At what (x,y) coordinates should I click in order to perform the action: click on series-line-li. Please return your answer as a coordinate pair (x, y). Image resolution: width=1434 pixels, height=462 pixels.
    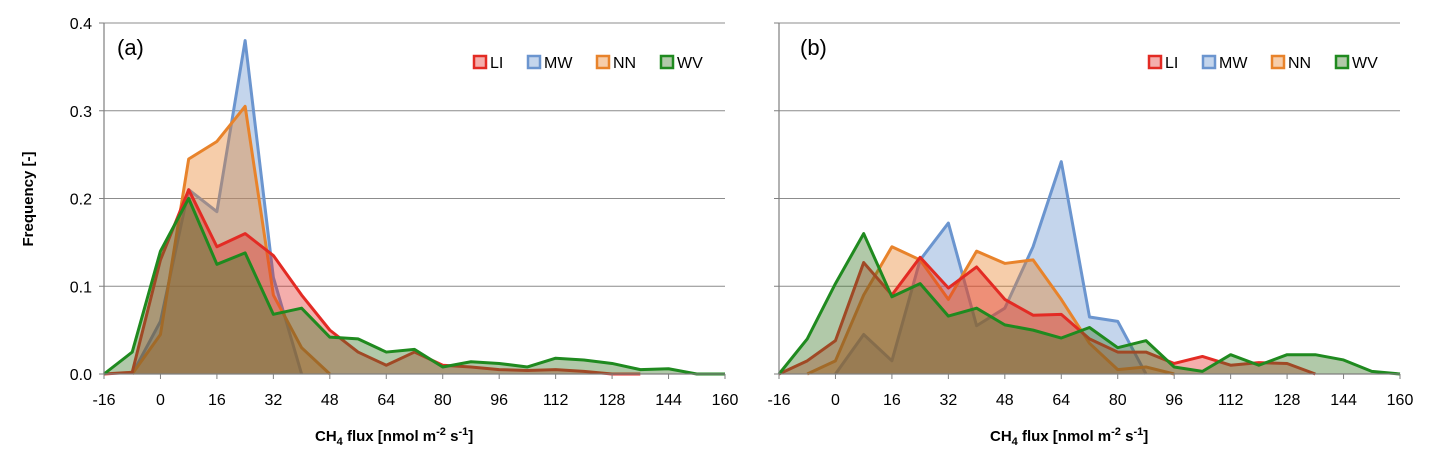
    Looking at the image, I should click on (1047, 315).